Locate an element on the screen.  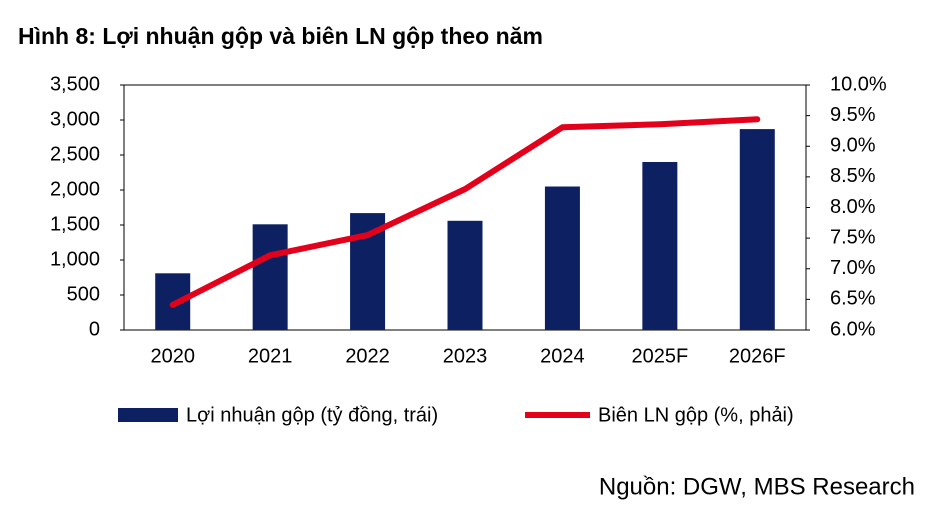
y2-tick-label: 9.5% is located at coordinates (853, 115).